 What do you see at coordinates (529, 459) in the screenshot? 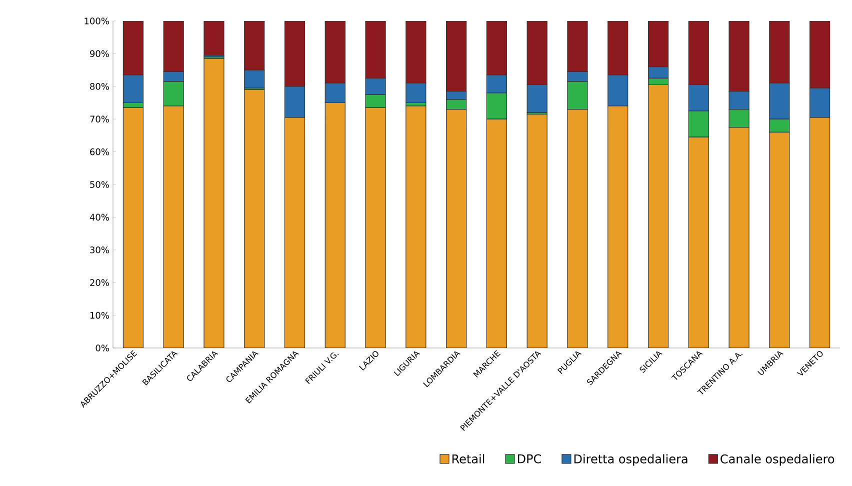
I see `legend-label: DPC` at bounding box center [529, 459].